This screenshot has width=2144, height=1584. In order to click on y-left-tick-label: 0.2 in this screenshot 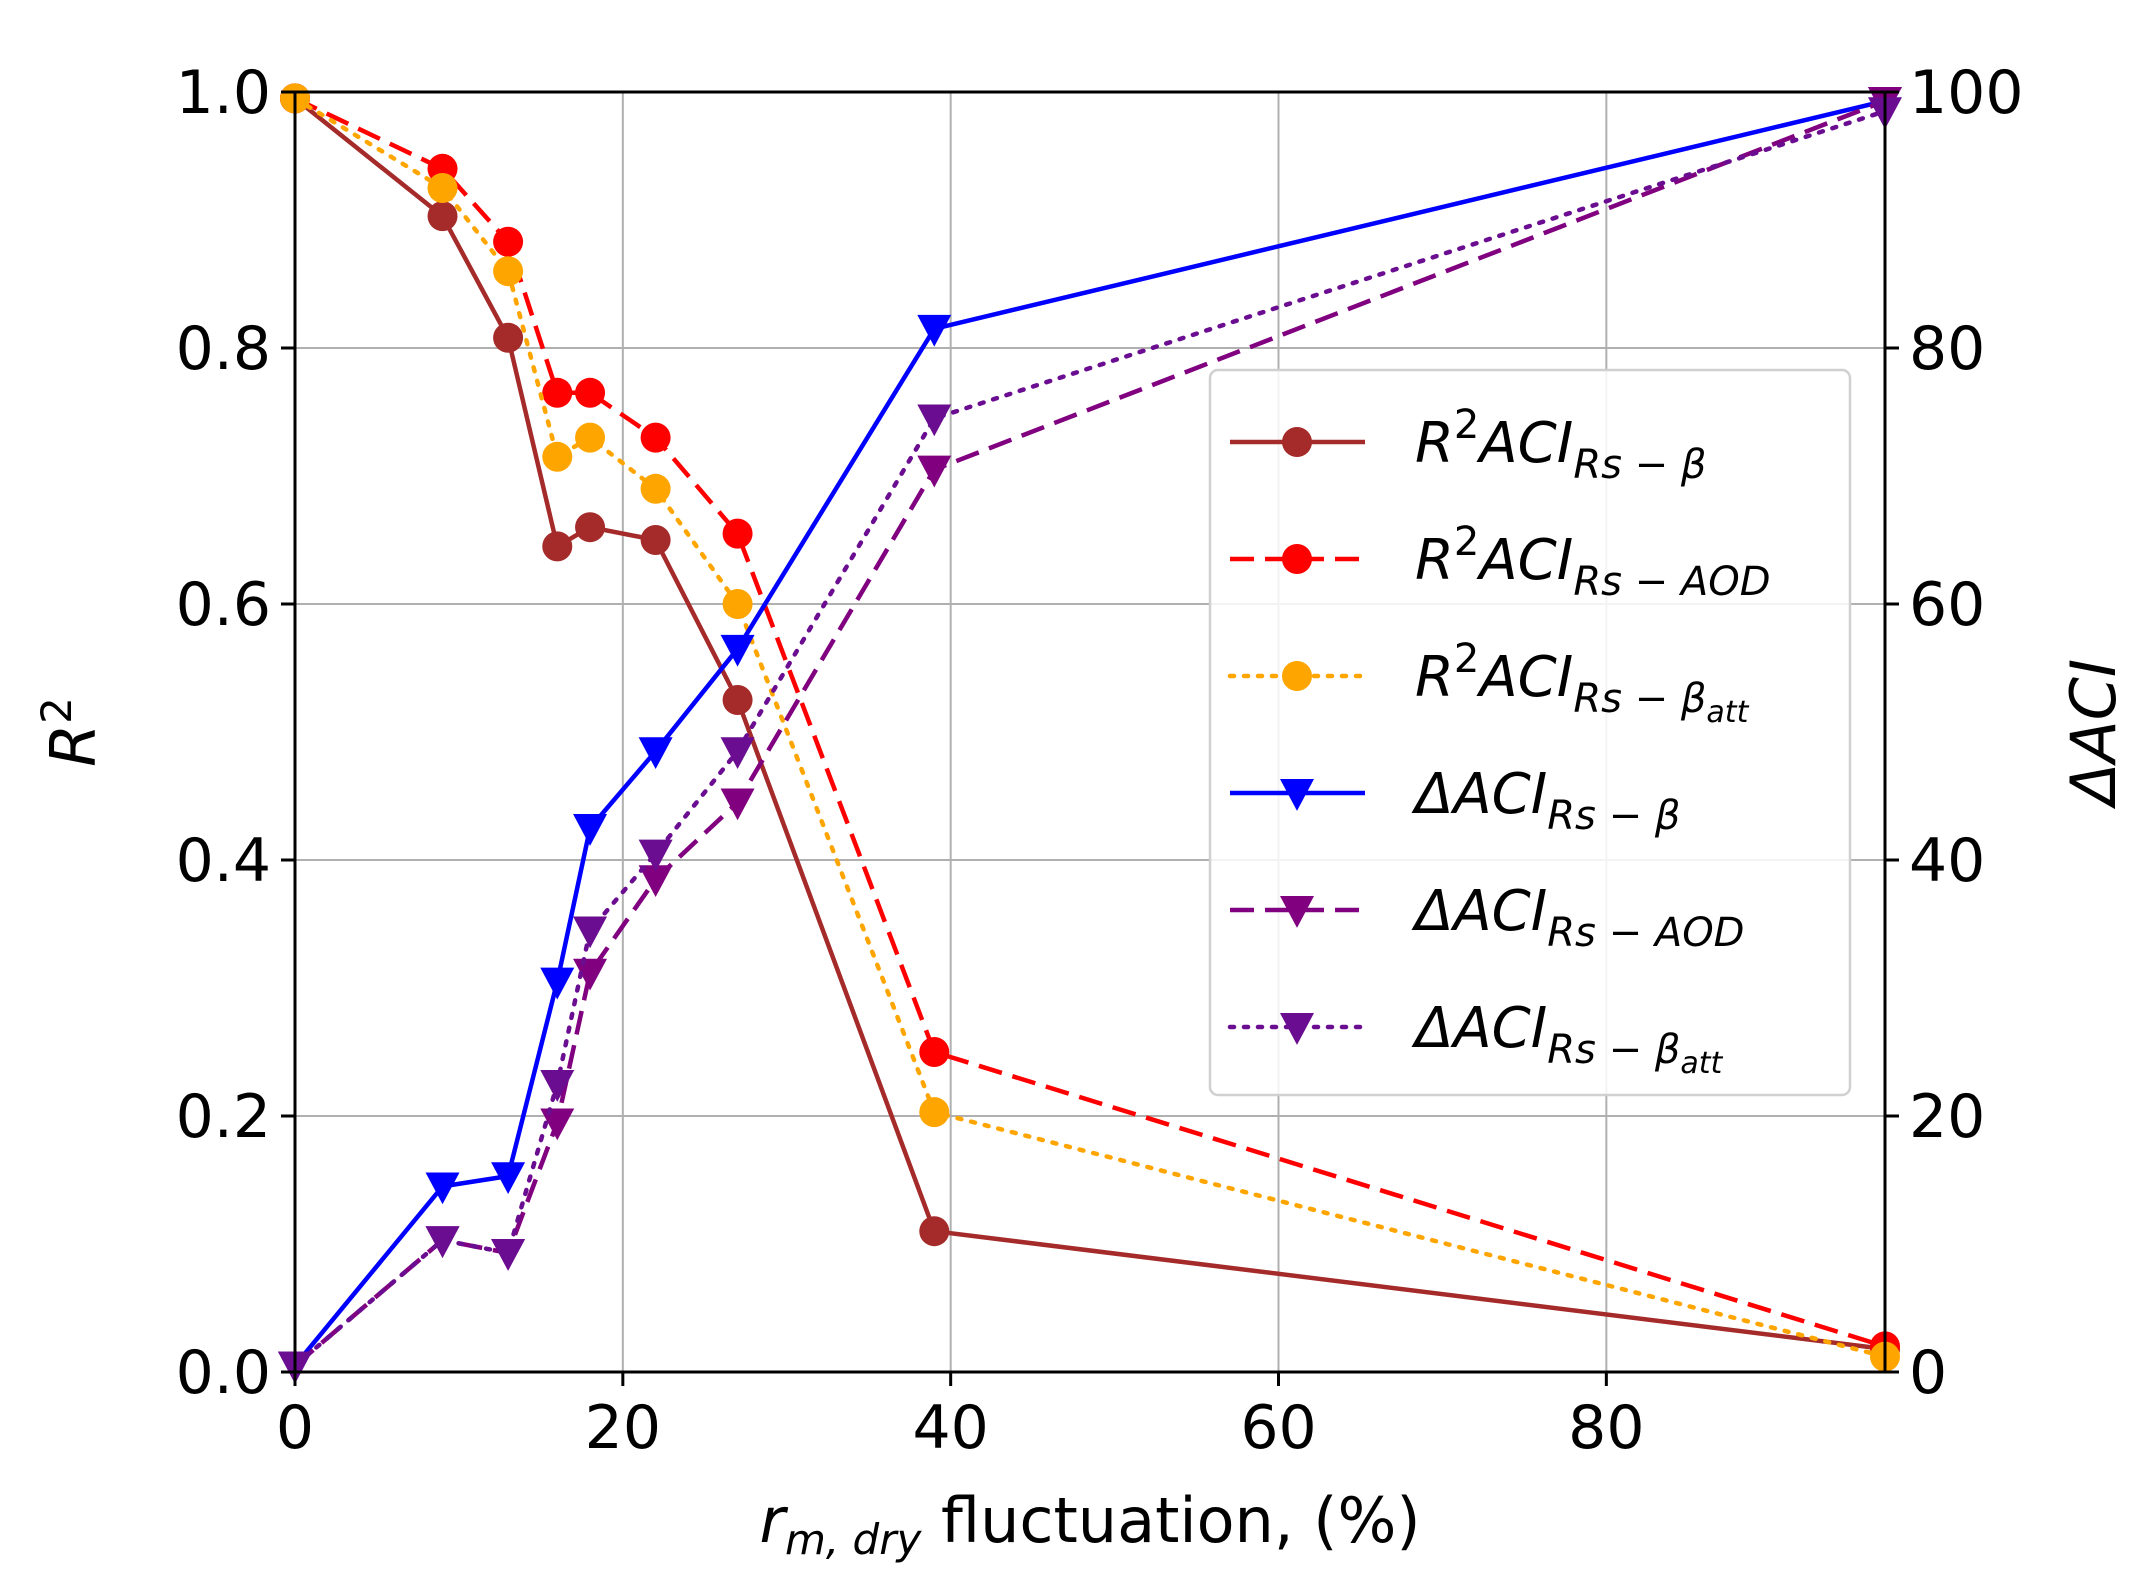, I will do `click(223, 1117)`.